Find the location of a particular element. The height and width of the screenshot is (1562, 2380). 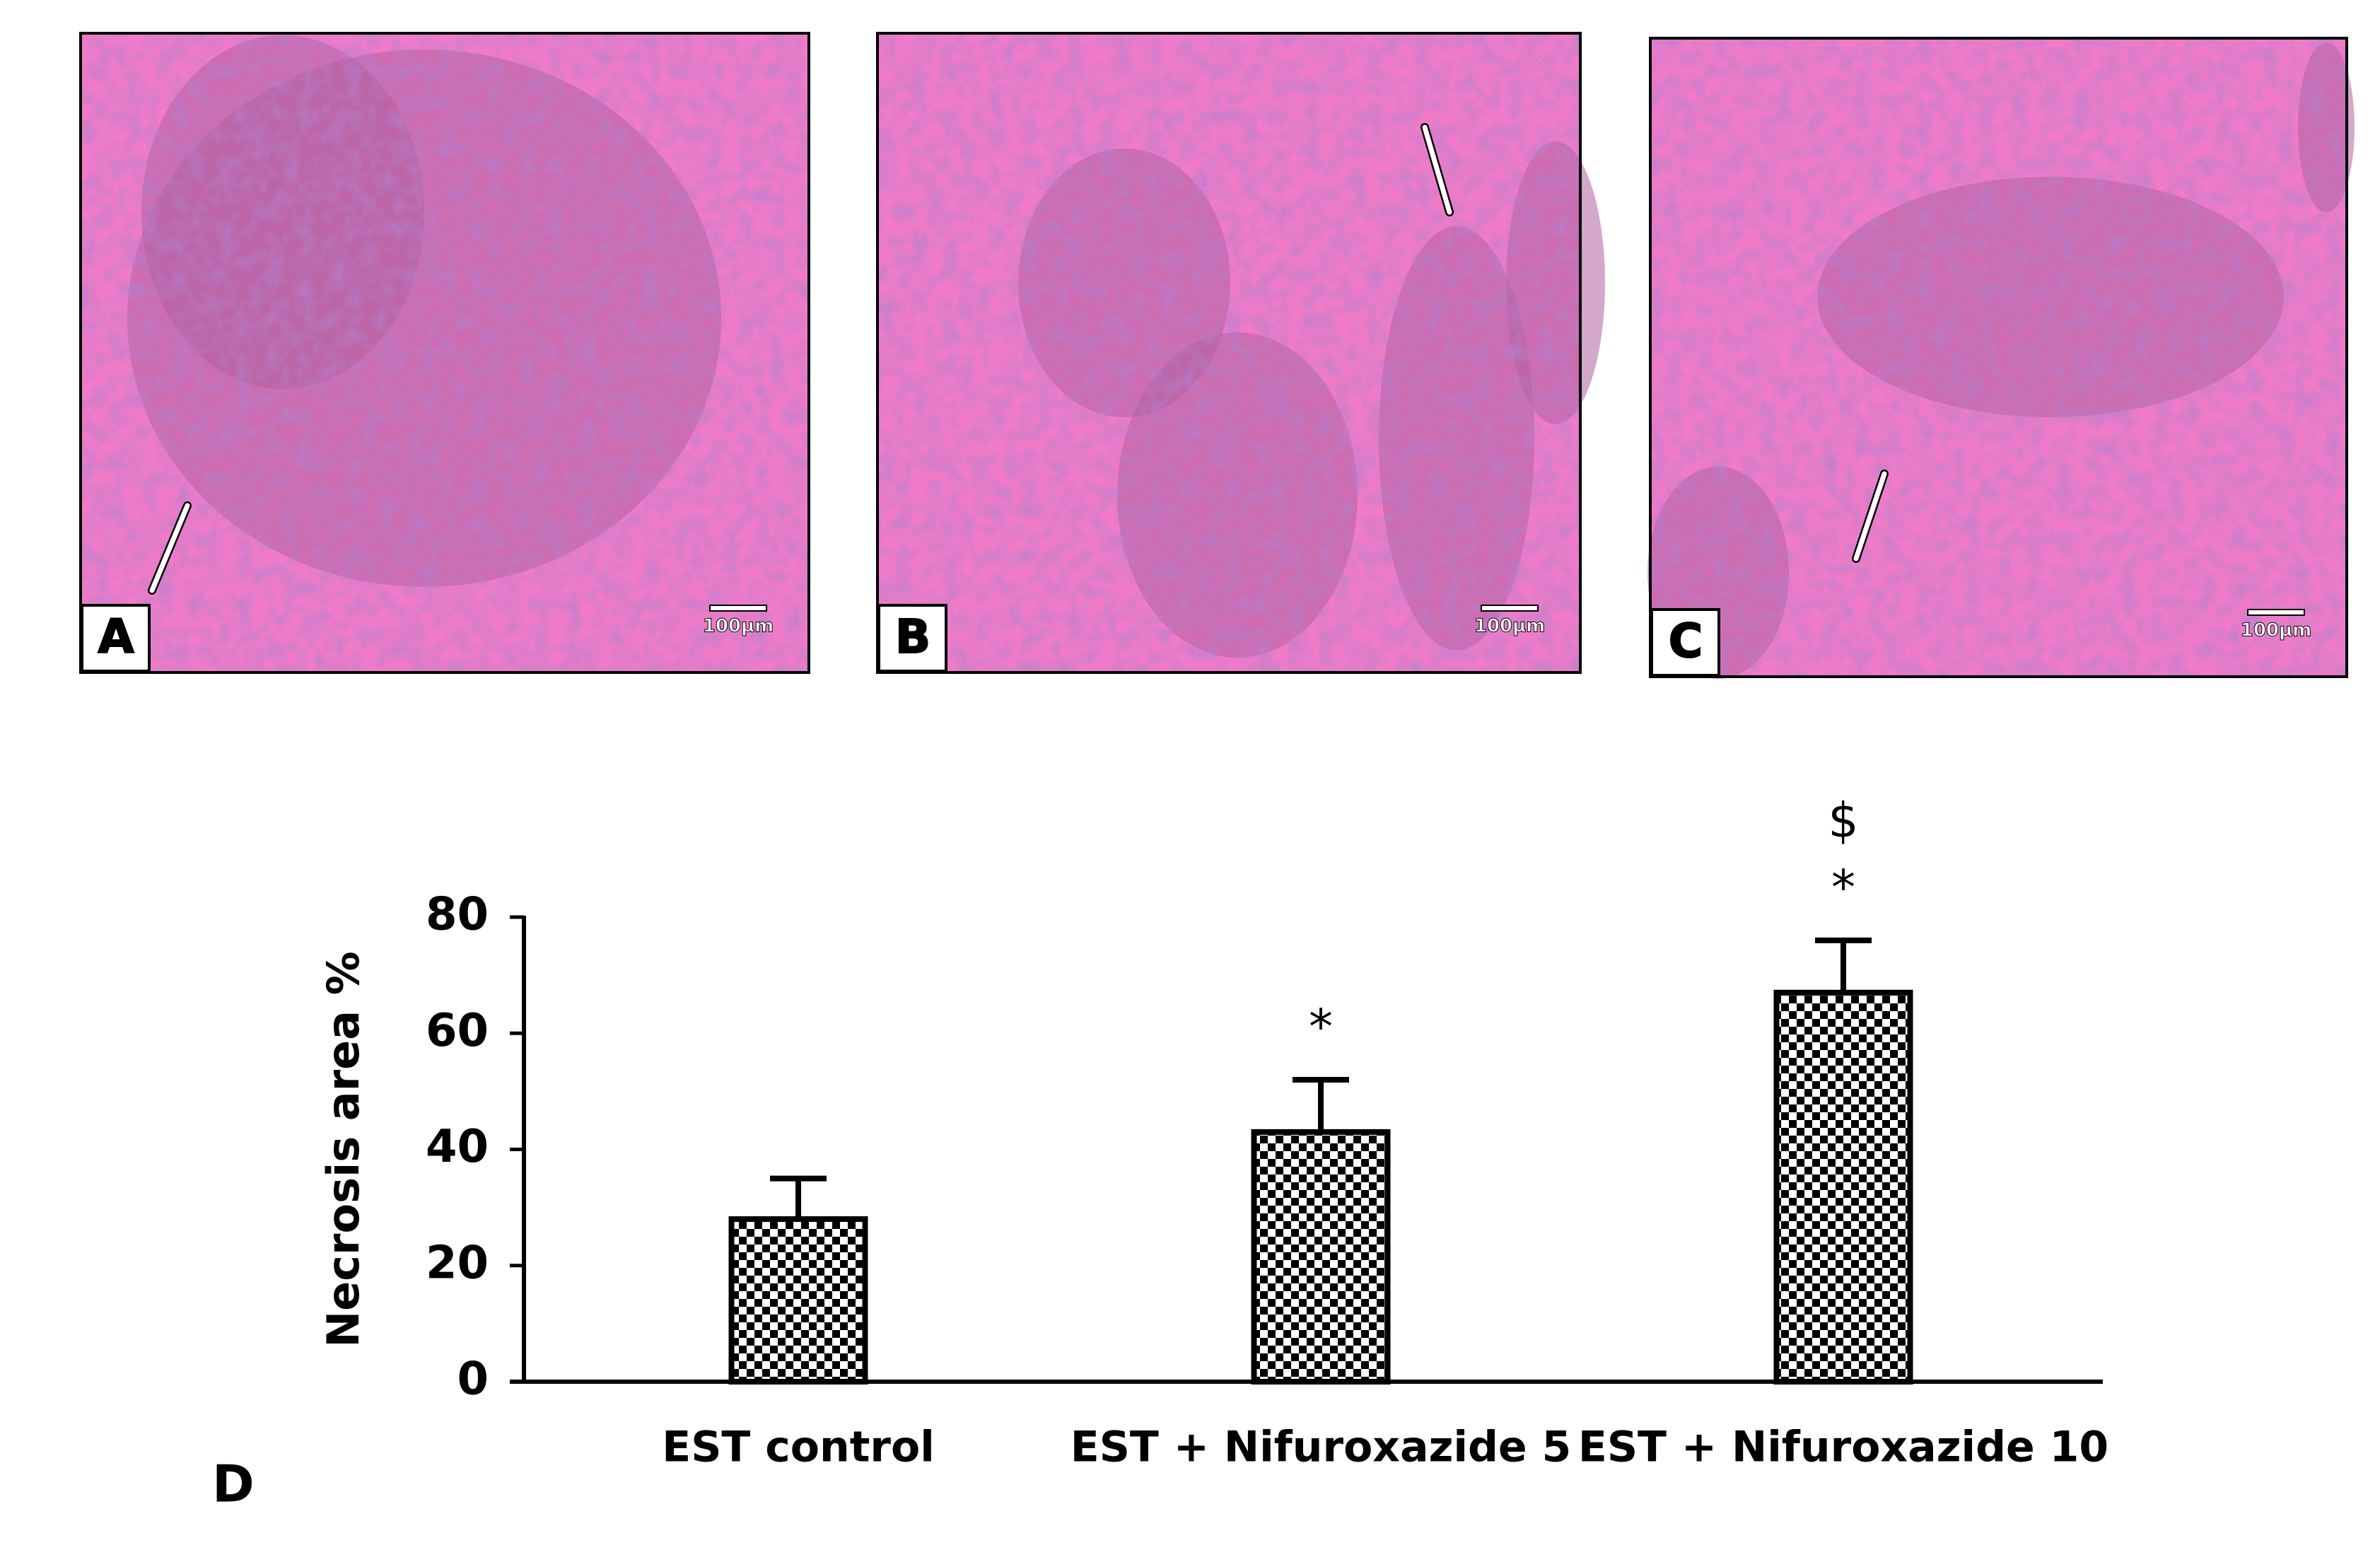

panel-label: C is located at coordinates (1686, 641).